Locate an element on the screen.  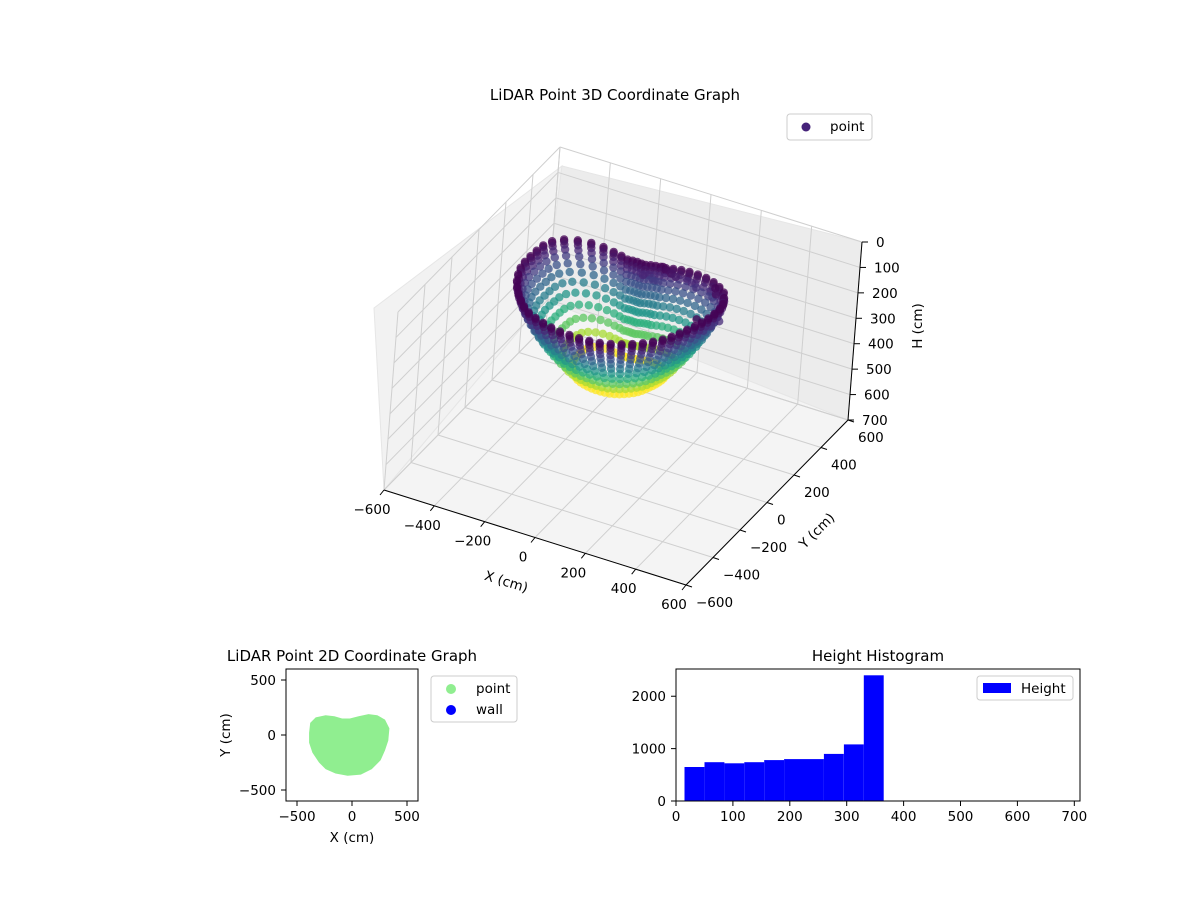
x-axis-label-3d: X (cm) is located at coordinates (505, 582).